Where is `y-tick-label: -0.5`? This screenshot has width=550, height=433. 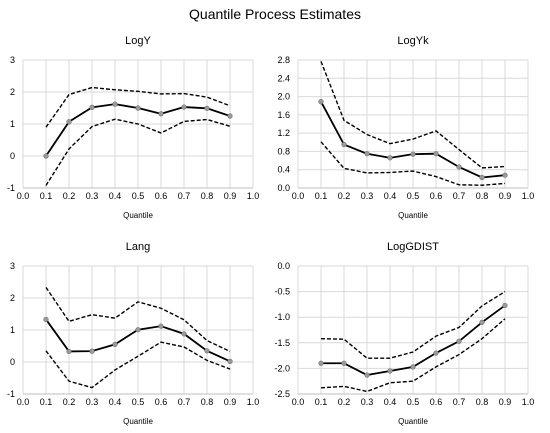
y-tick-label: -0.5 is located at coordinates (282, 292).